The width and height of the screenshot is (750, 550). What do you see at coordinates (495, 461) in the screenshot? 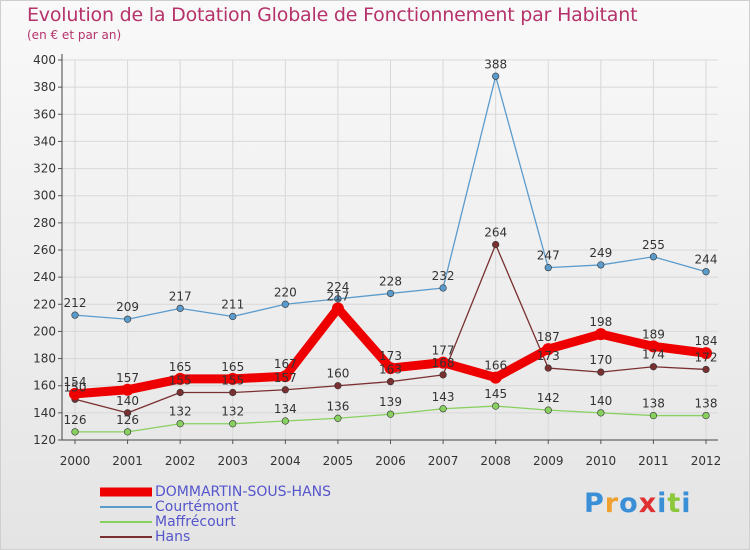
I see `x-tick-label: 2008` at bounding box center [495, 461].